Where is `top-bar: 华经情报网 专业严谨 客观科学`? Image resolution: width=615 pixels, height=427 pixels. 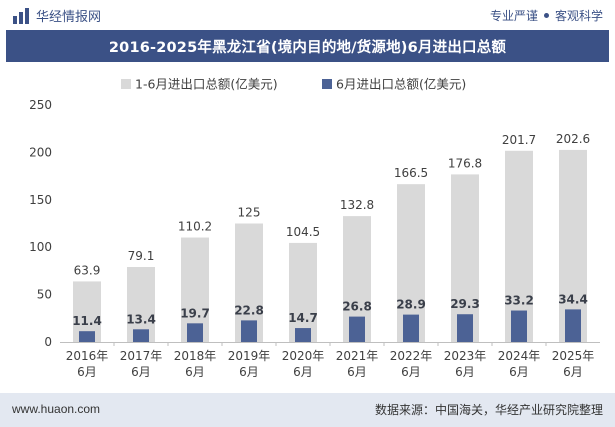 top-bar: 华经情报网 专业严谨 客观科学 is located at coordinates (307, 14).